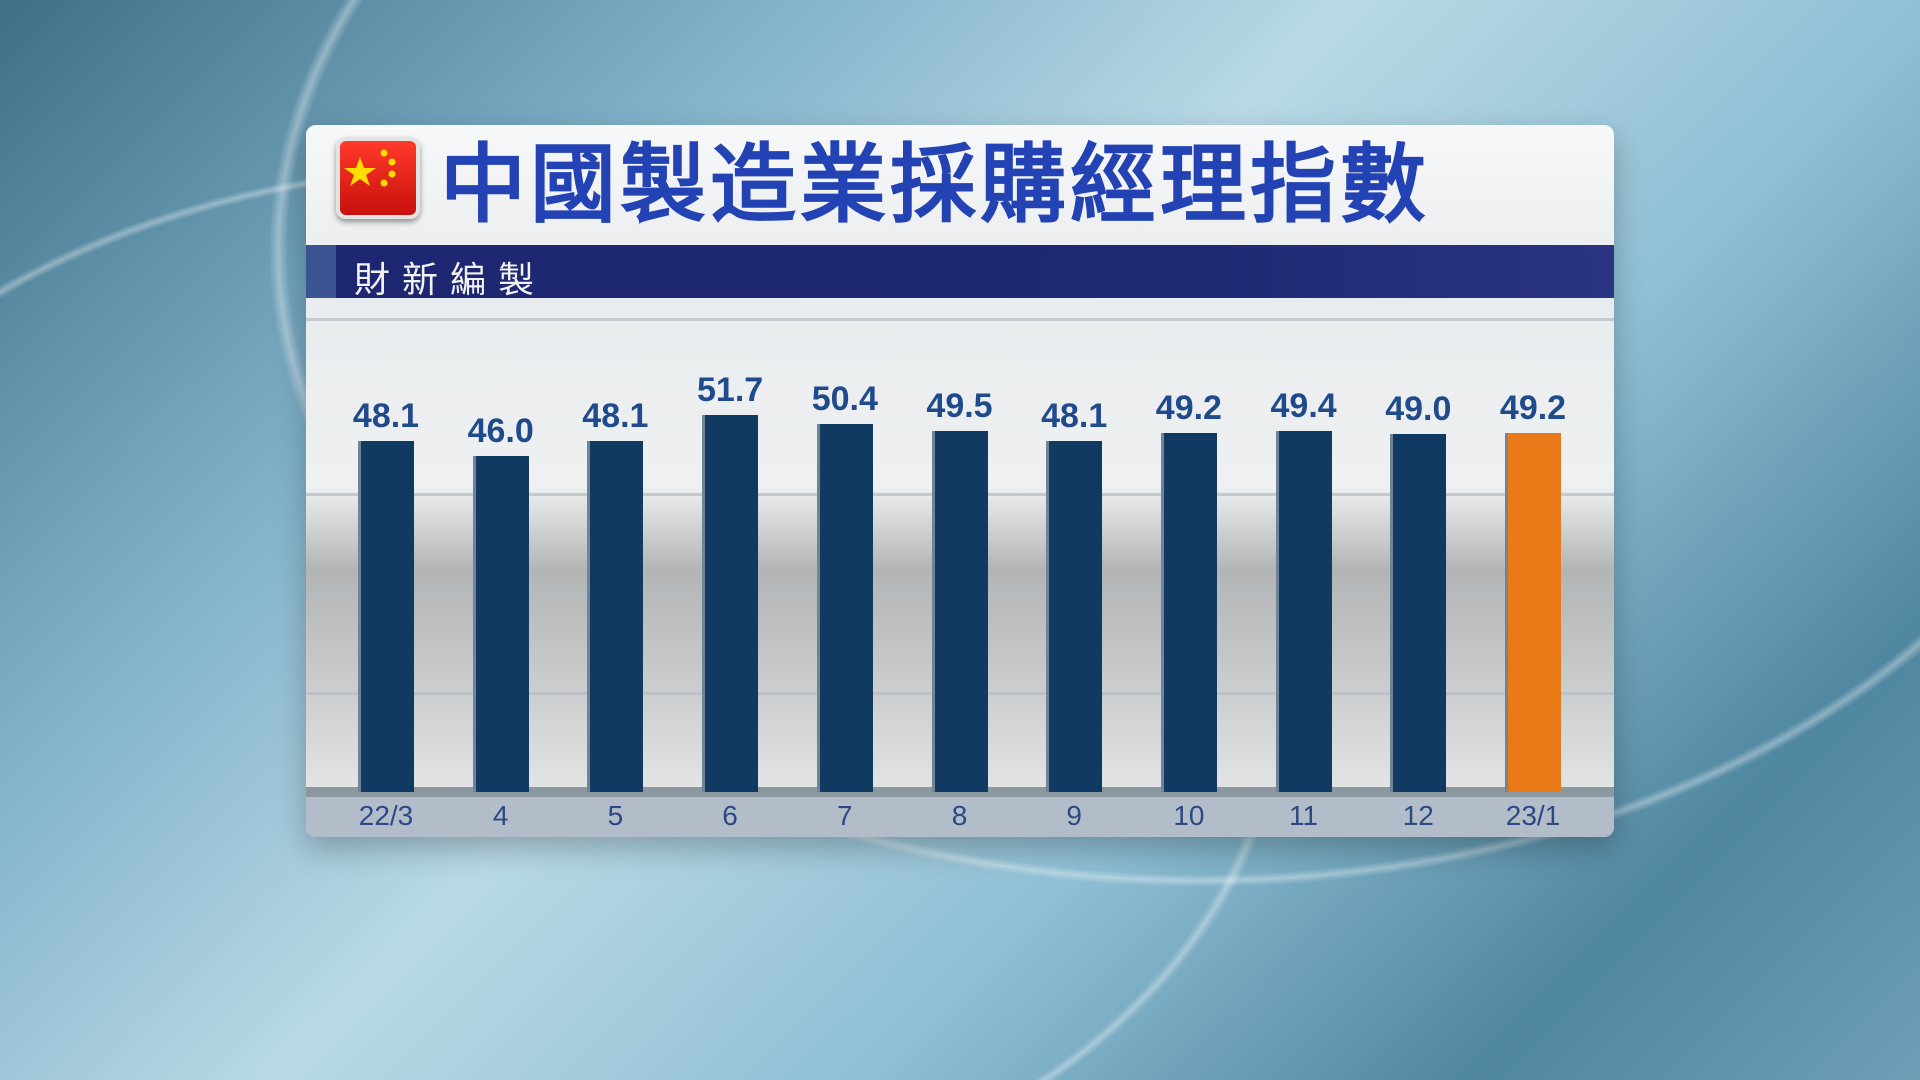 This screenshot has width=1920, height=1080. I want to click on data-label: 46.0, so click(500, 431).